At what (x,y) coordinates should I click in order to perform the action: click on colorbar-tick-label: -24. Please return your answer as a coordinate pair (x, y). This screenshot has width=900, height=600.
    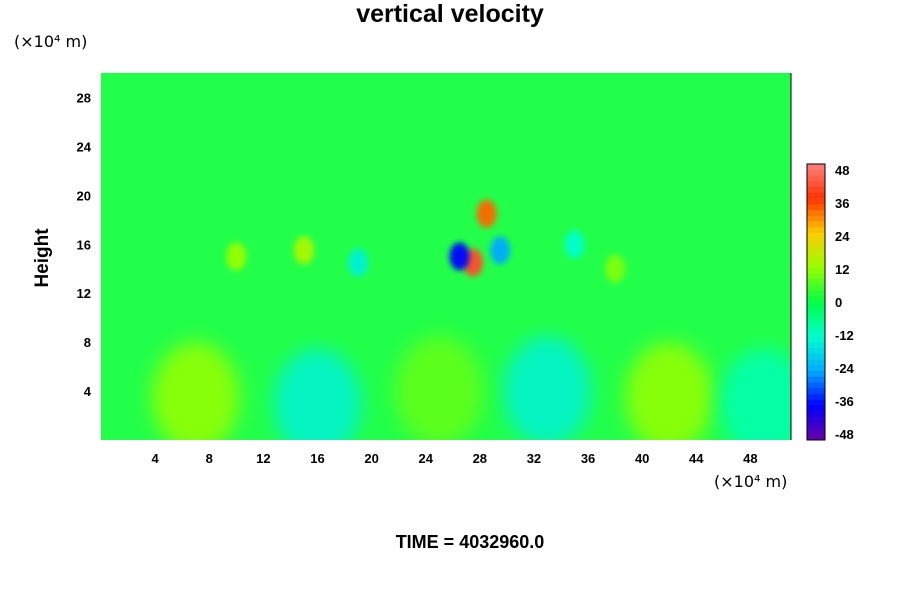
    Looking at the image, I should click on (845, 368).